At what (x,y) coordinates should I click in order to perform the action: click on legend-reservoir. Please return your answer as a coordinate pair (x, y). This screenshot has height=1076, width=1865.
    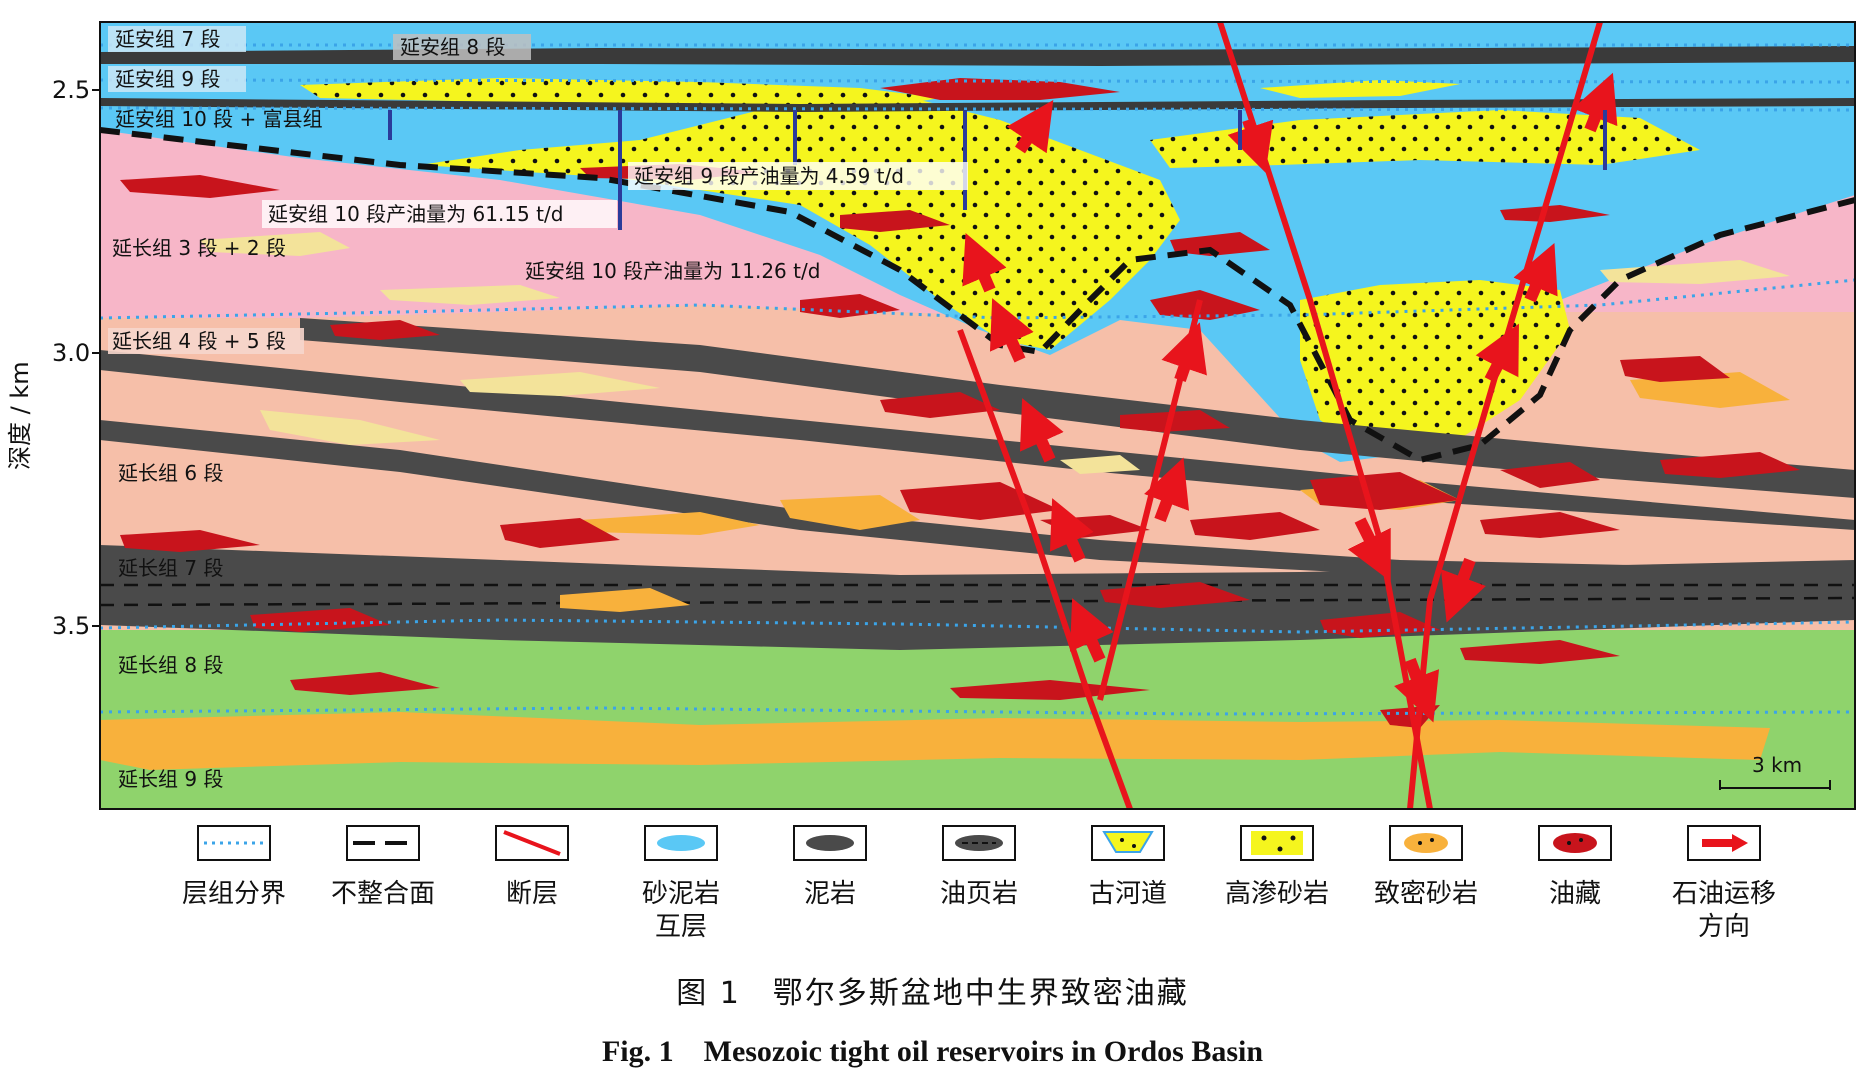
    Looking at the image, I should click on (1575, 843).